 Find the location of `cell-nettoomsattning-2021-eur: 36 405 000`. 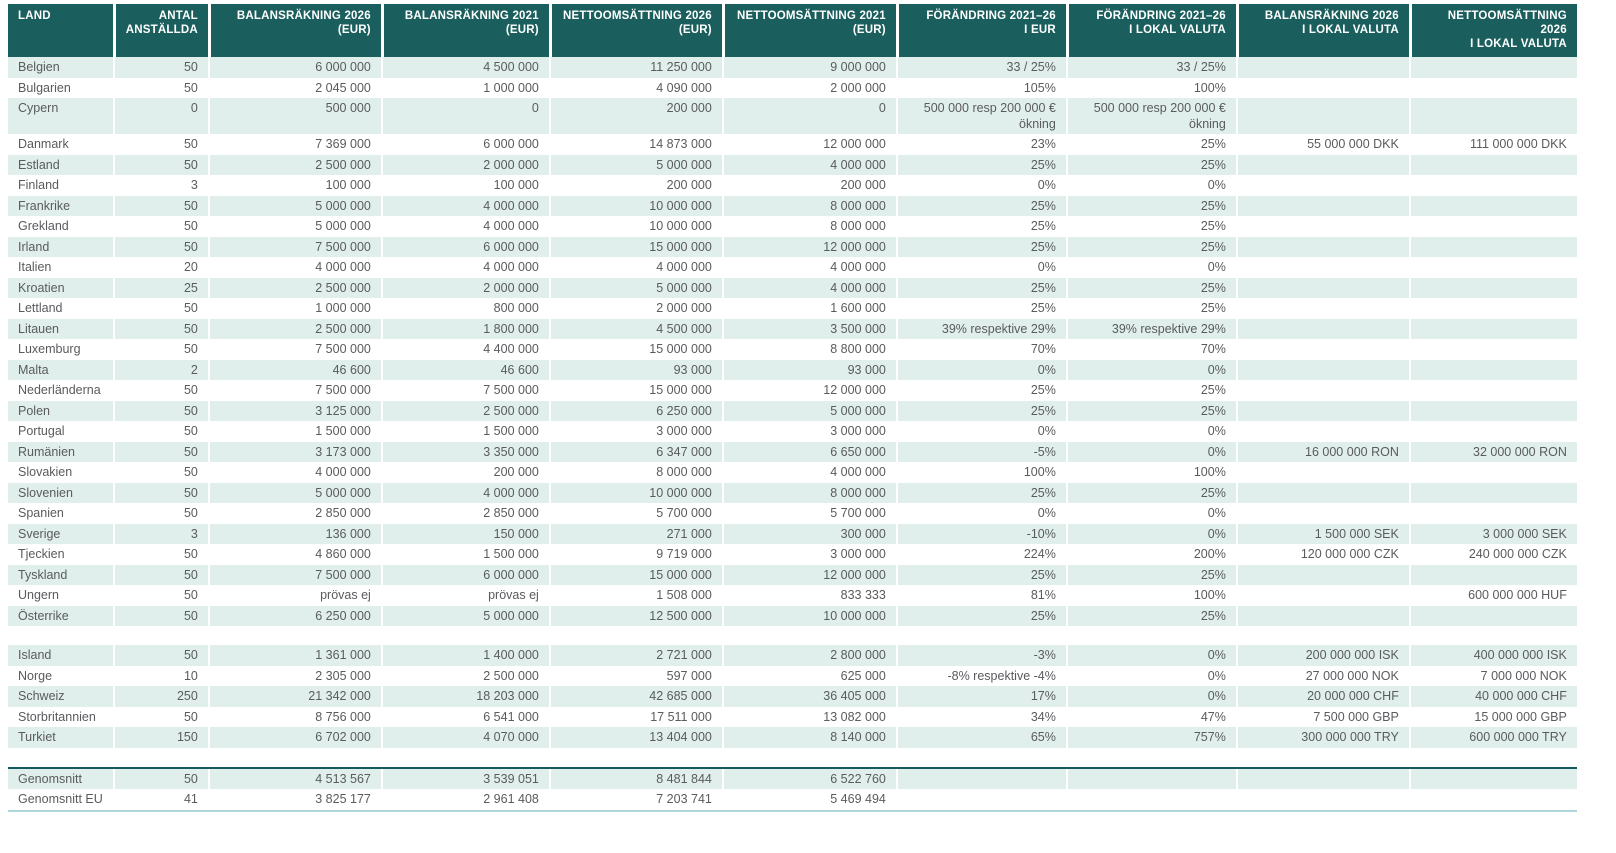

cell-nettoomsattning-2021-eur: 36 405 000 is located at coordinates (808, 696).